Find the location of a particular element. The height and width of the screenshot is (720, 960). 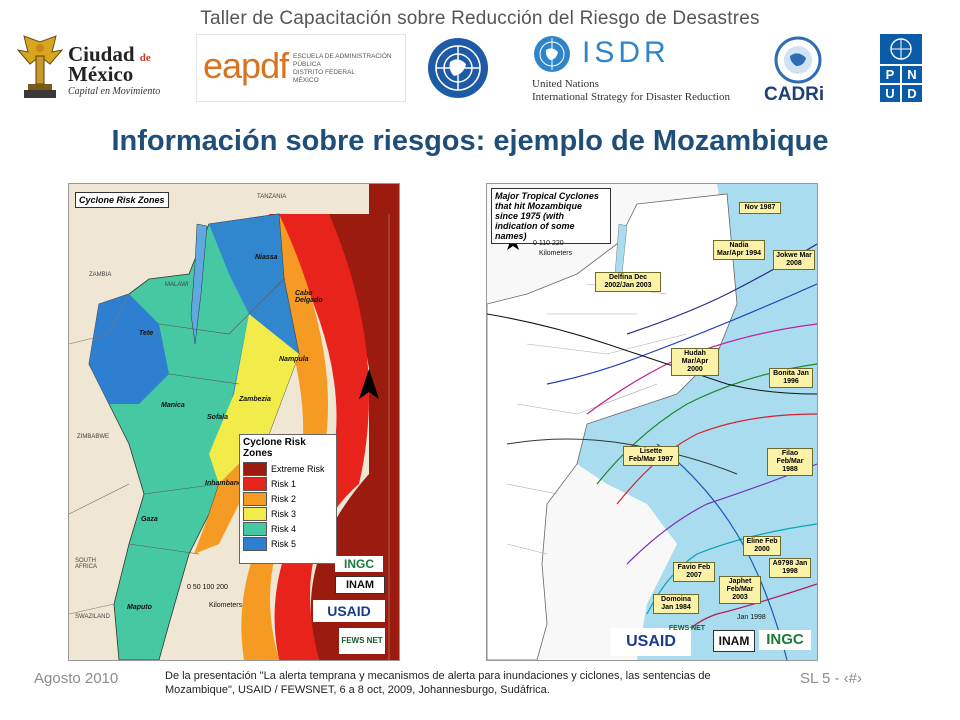

legend-item: Risk 4 is located at coordinates (288, 528).